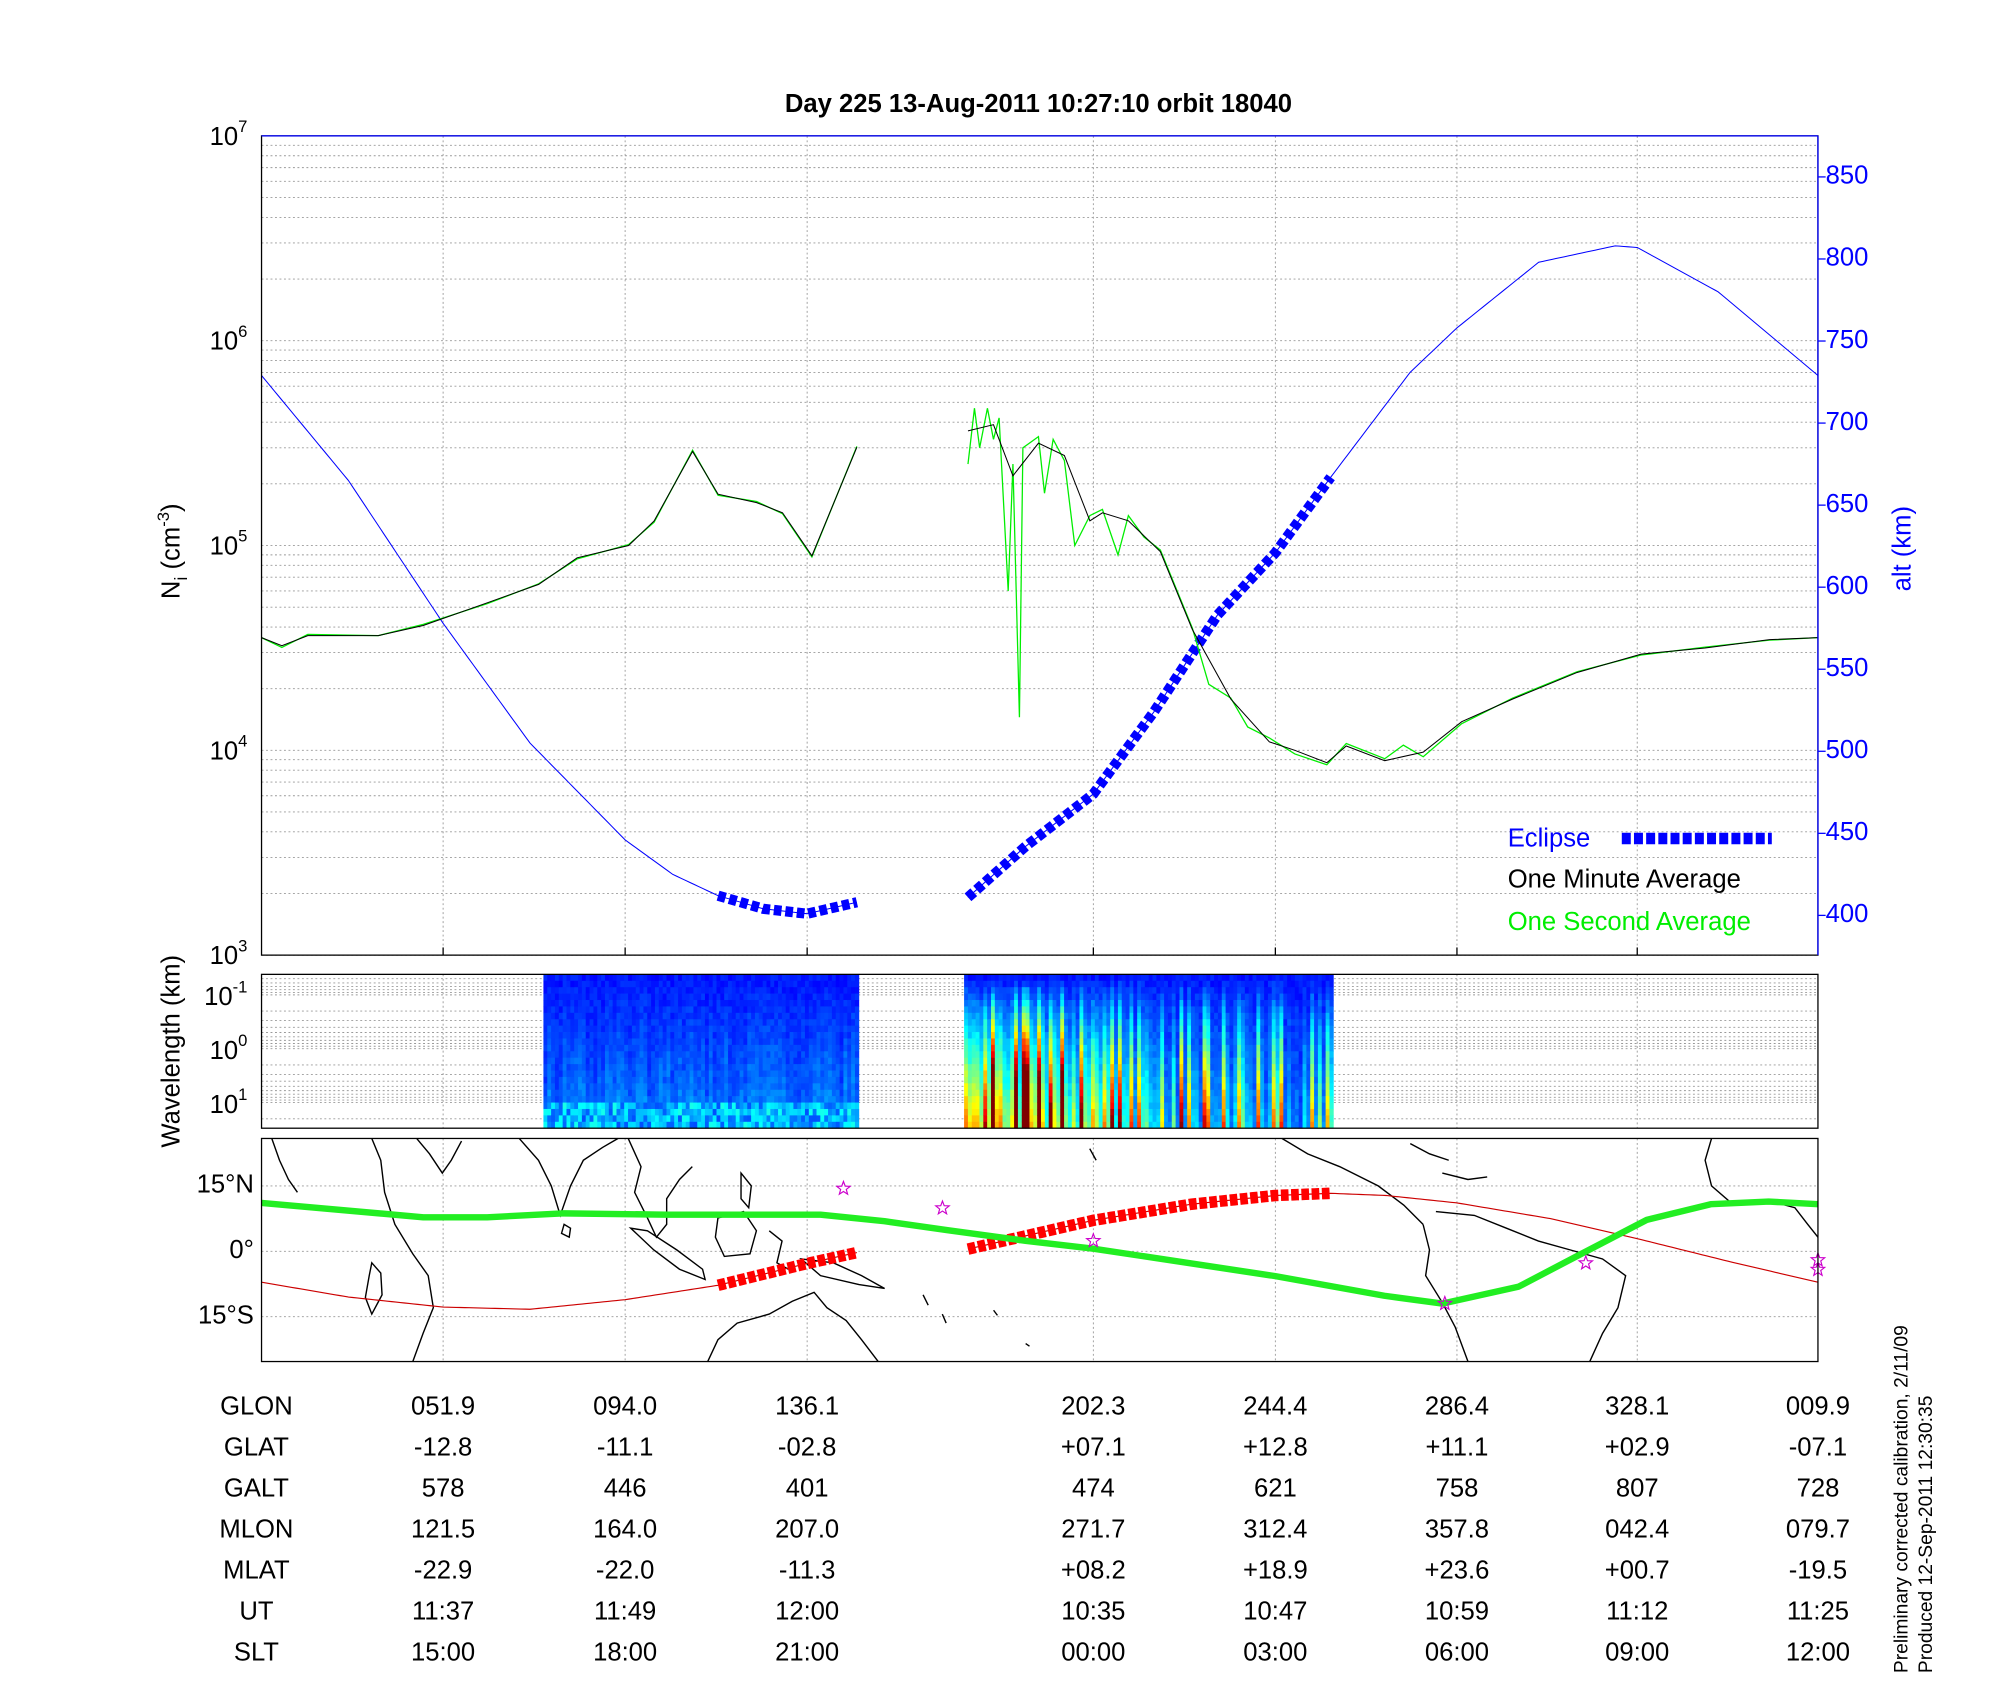 The image size is (2000, 1700). What do you see at coordinates (1093, 1240) in the screenshot?
I see `star-marker` at bounding box center [1093, 1240].